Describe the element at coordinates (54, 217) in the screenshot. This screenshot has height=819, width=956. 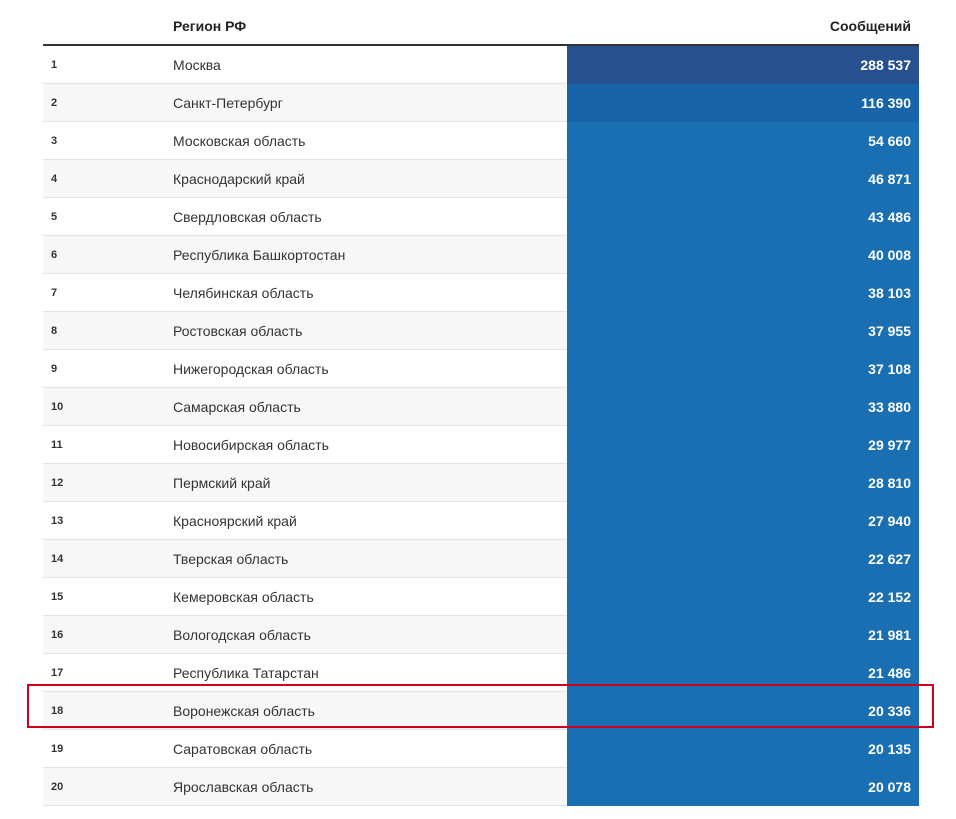
I see `row-rank: 5` at that location.